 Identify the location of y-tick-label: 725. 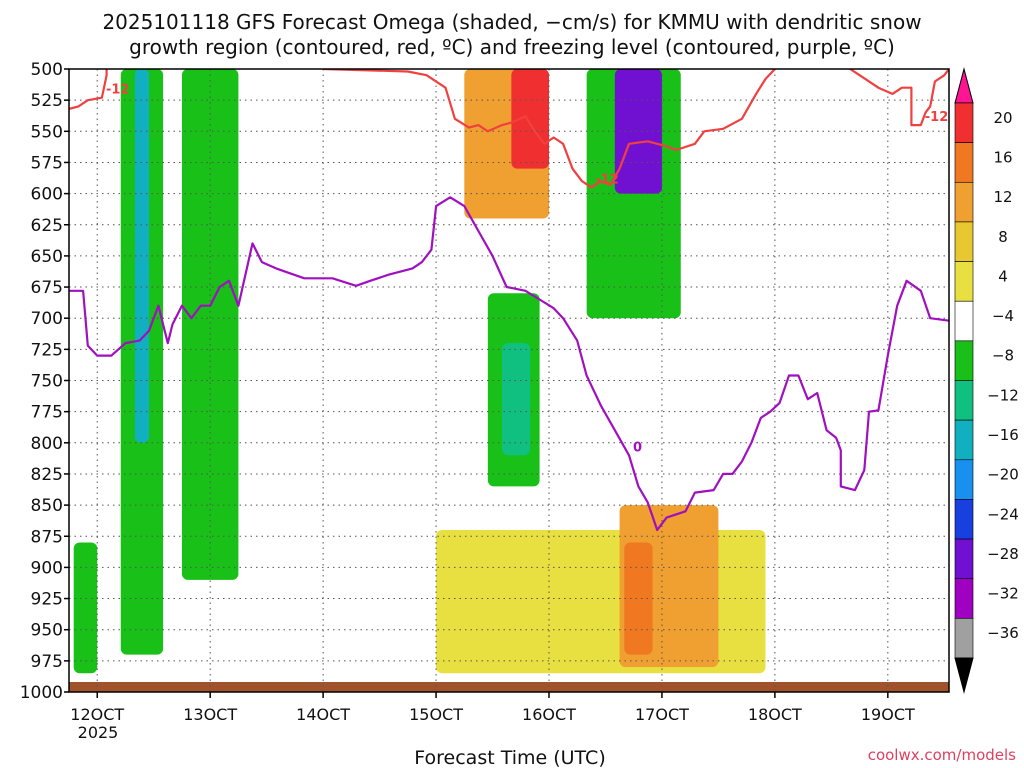
(47, 350).